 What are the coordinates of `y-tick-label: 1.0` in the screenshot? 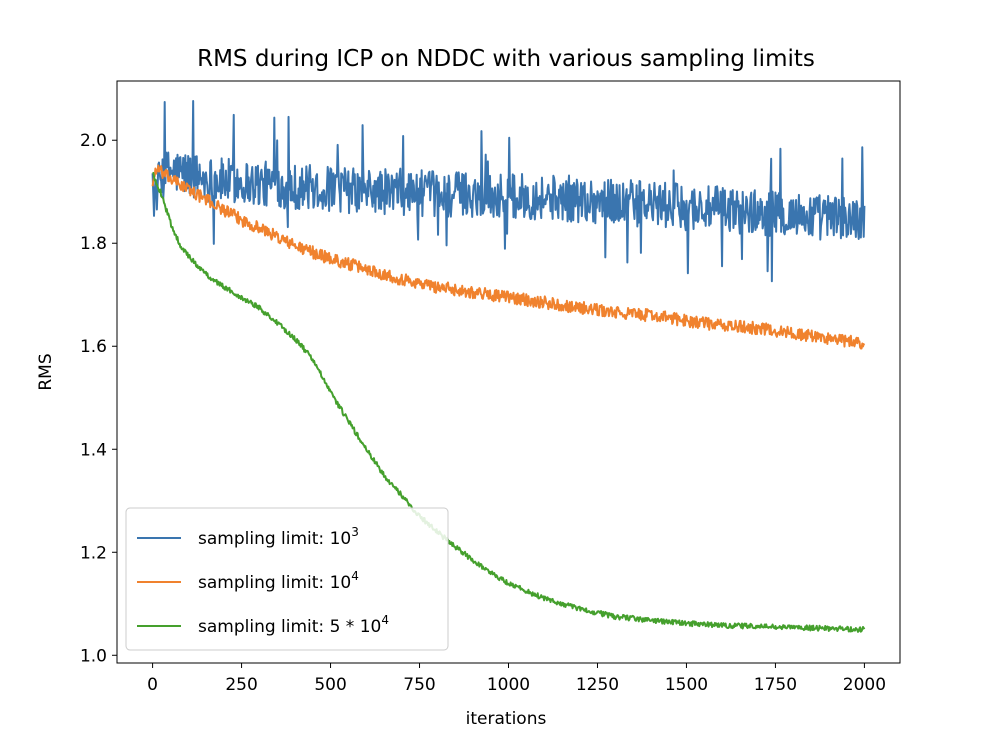 It's located at (93, 656).